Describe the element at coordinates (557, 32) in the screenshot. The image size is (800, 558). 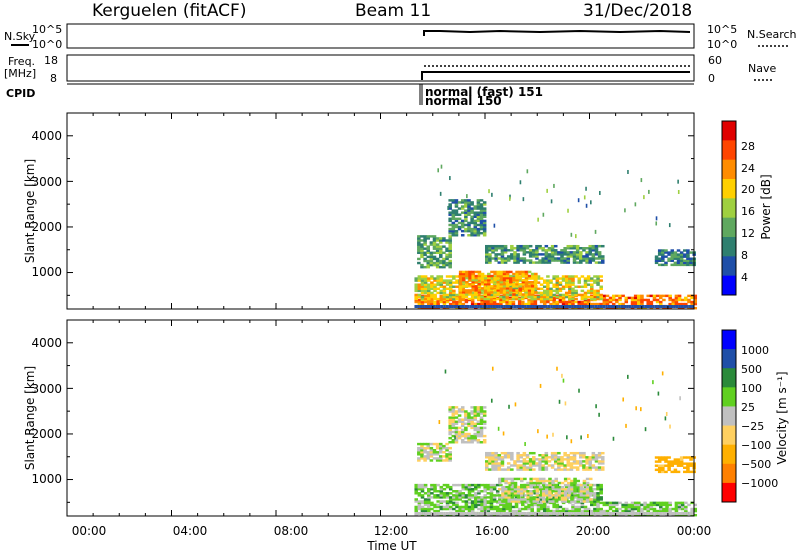
I see `nsky-trace` at that location.